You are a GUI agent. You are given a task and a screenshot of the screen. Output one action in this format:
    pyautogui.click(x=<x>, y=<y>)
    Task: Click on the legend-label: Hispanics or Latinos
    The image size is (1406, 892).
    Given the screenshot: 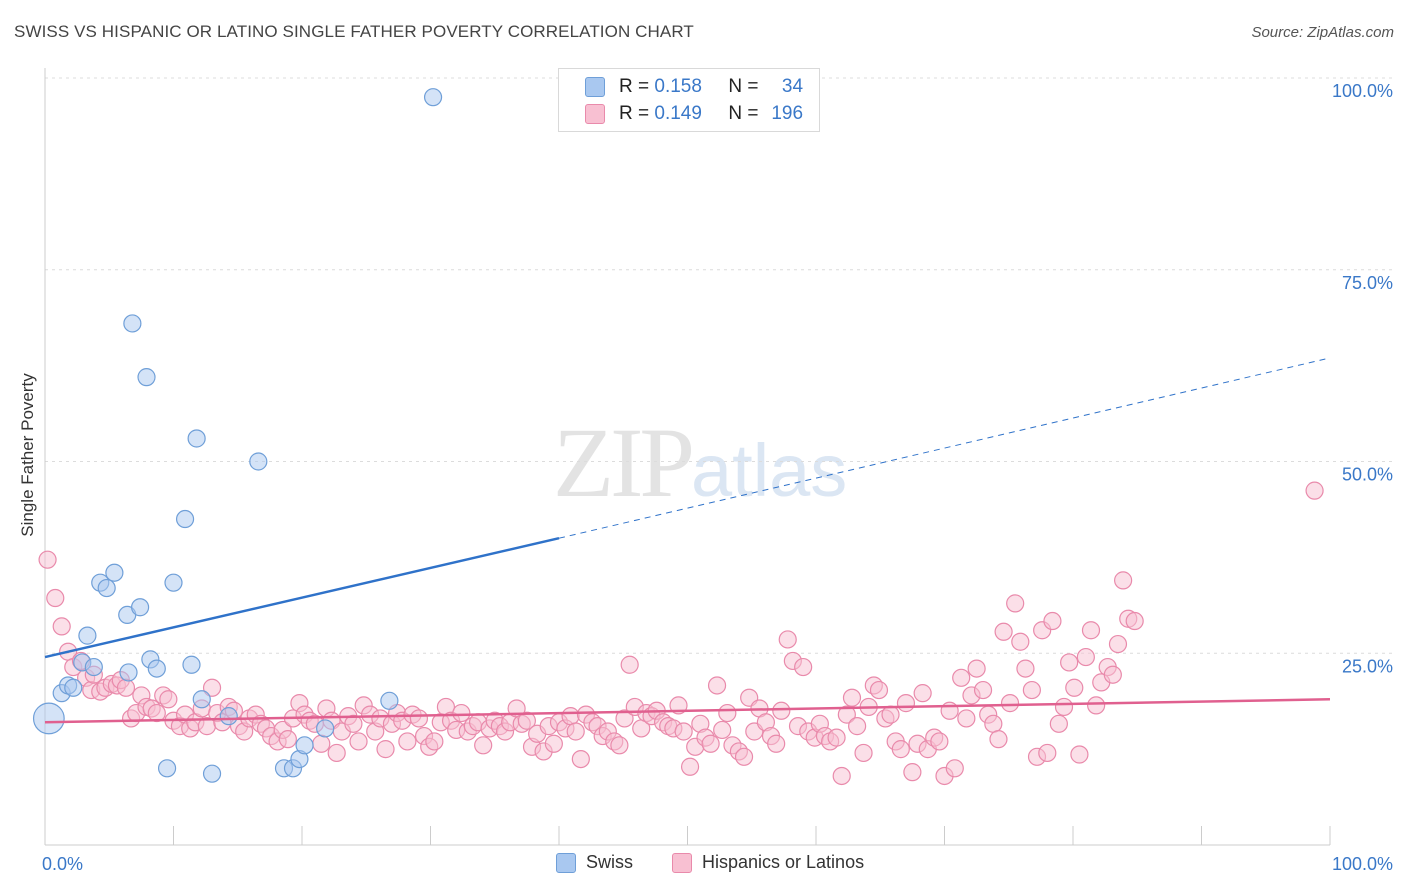 What is the action you would take?
    pyautogui.click(x=783, y=862)
    